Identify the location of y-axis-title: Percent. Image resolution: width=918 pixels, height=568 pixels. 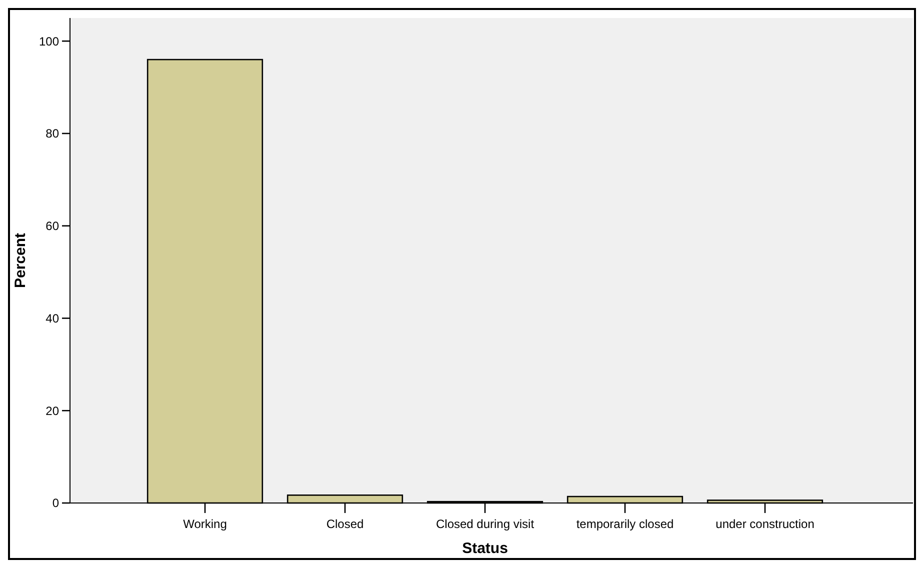
(20, 260).